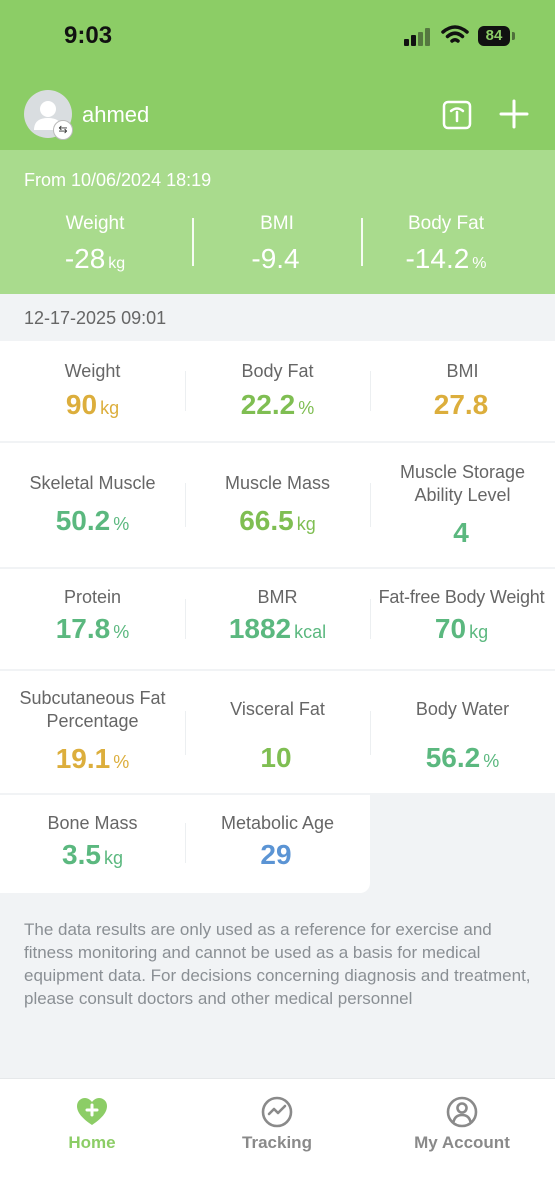  What do you see at coordinates (268, 404) in the screenshot?
I see `metric-value: 22.2` at bounding box center [268, 404].